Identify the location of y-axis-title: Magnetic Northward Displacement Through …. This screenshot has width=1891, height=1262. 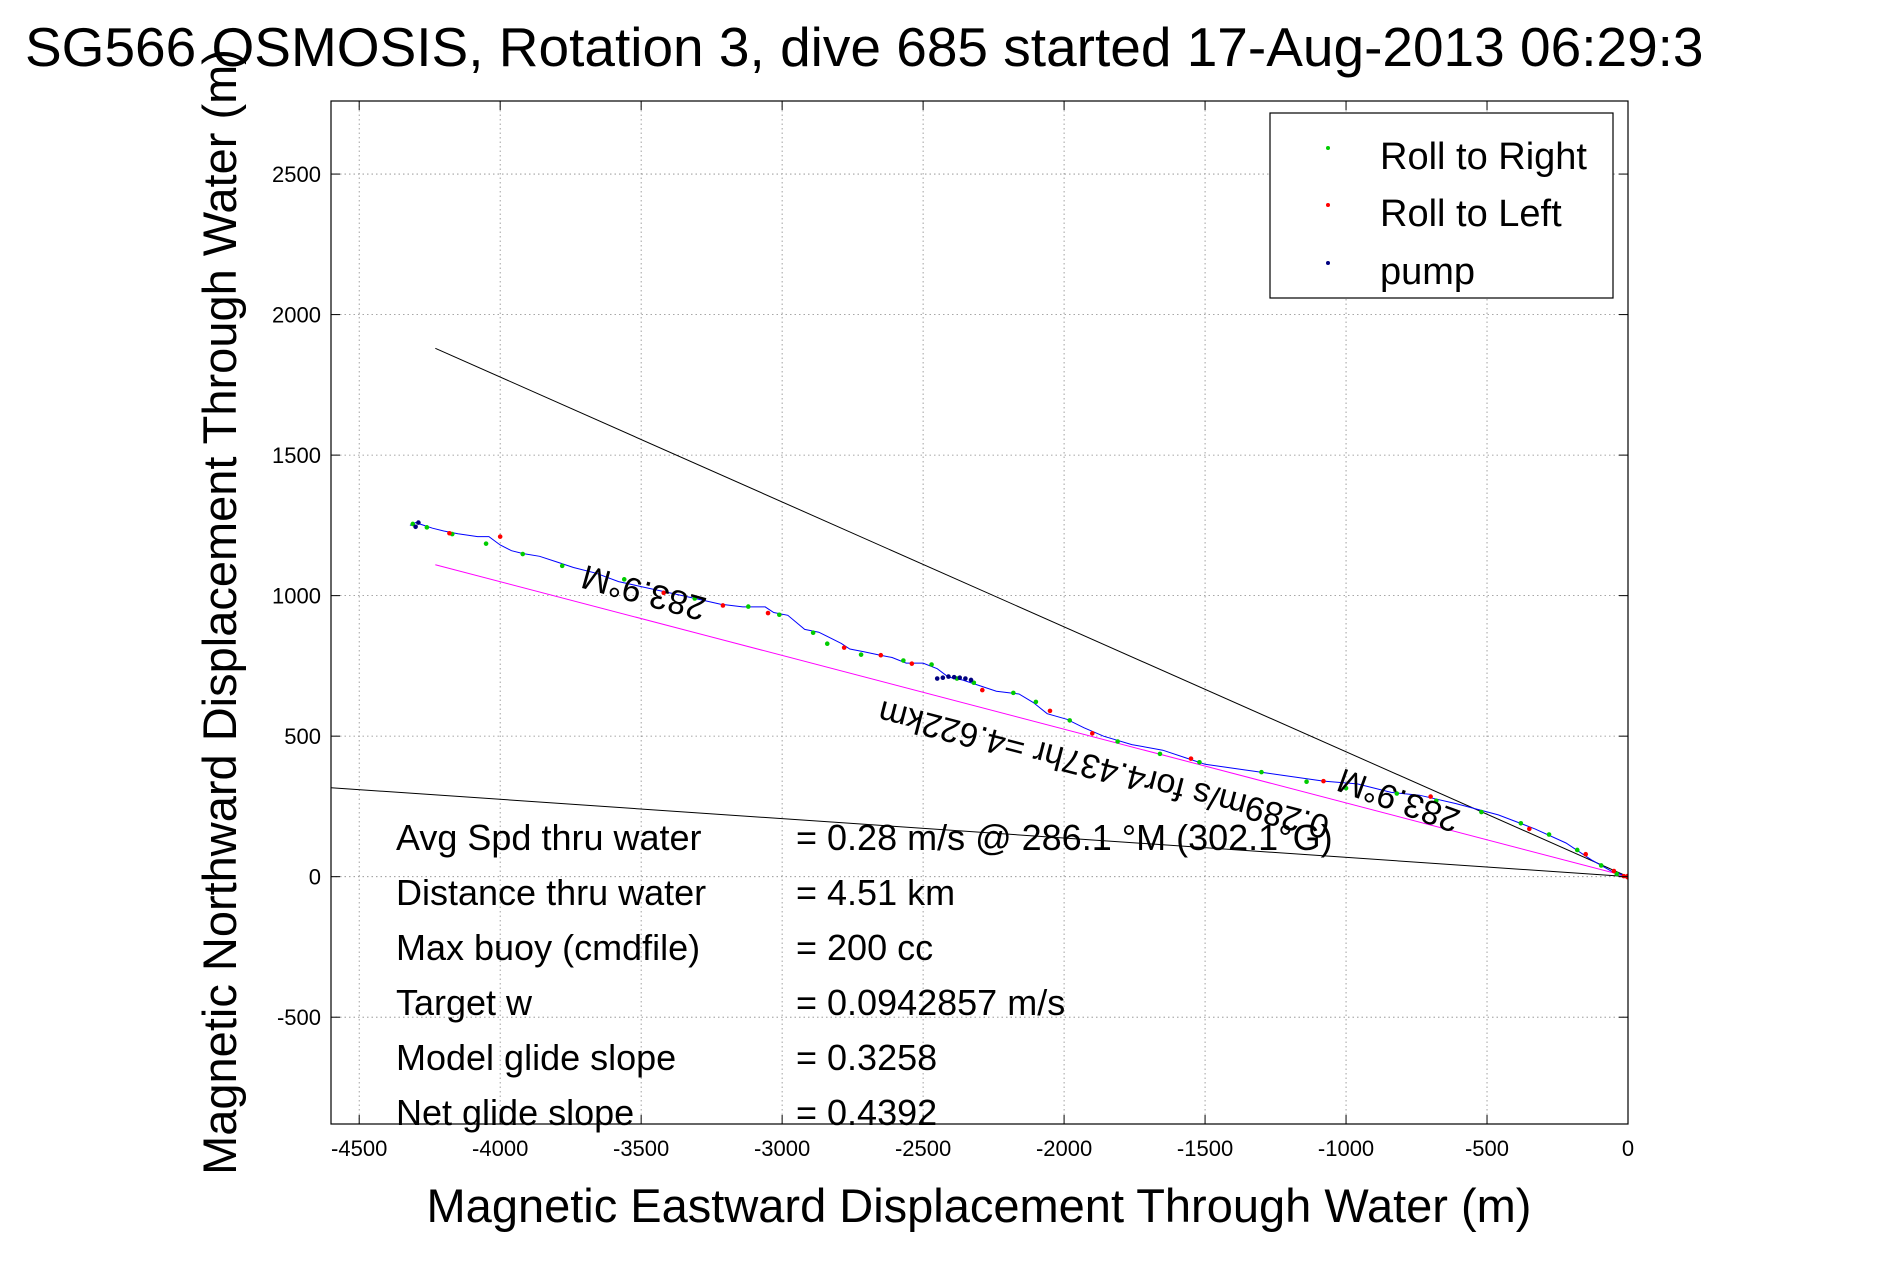
(219, 612).